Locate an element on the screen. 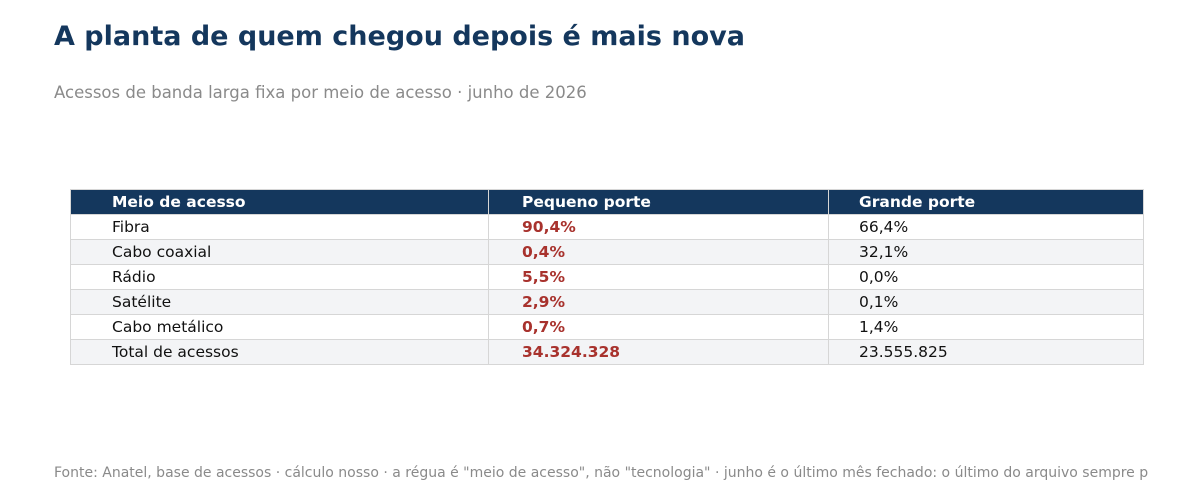  cell-grande-porte: 23.555.825 is located at coordinates (986, 352).